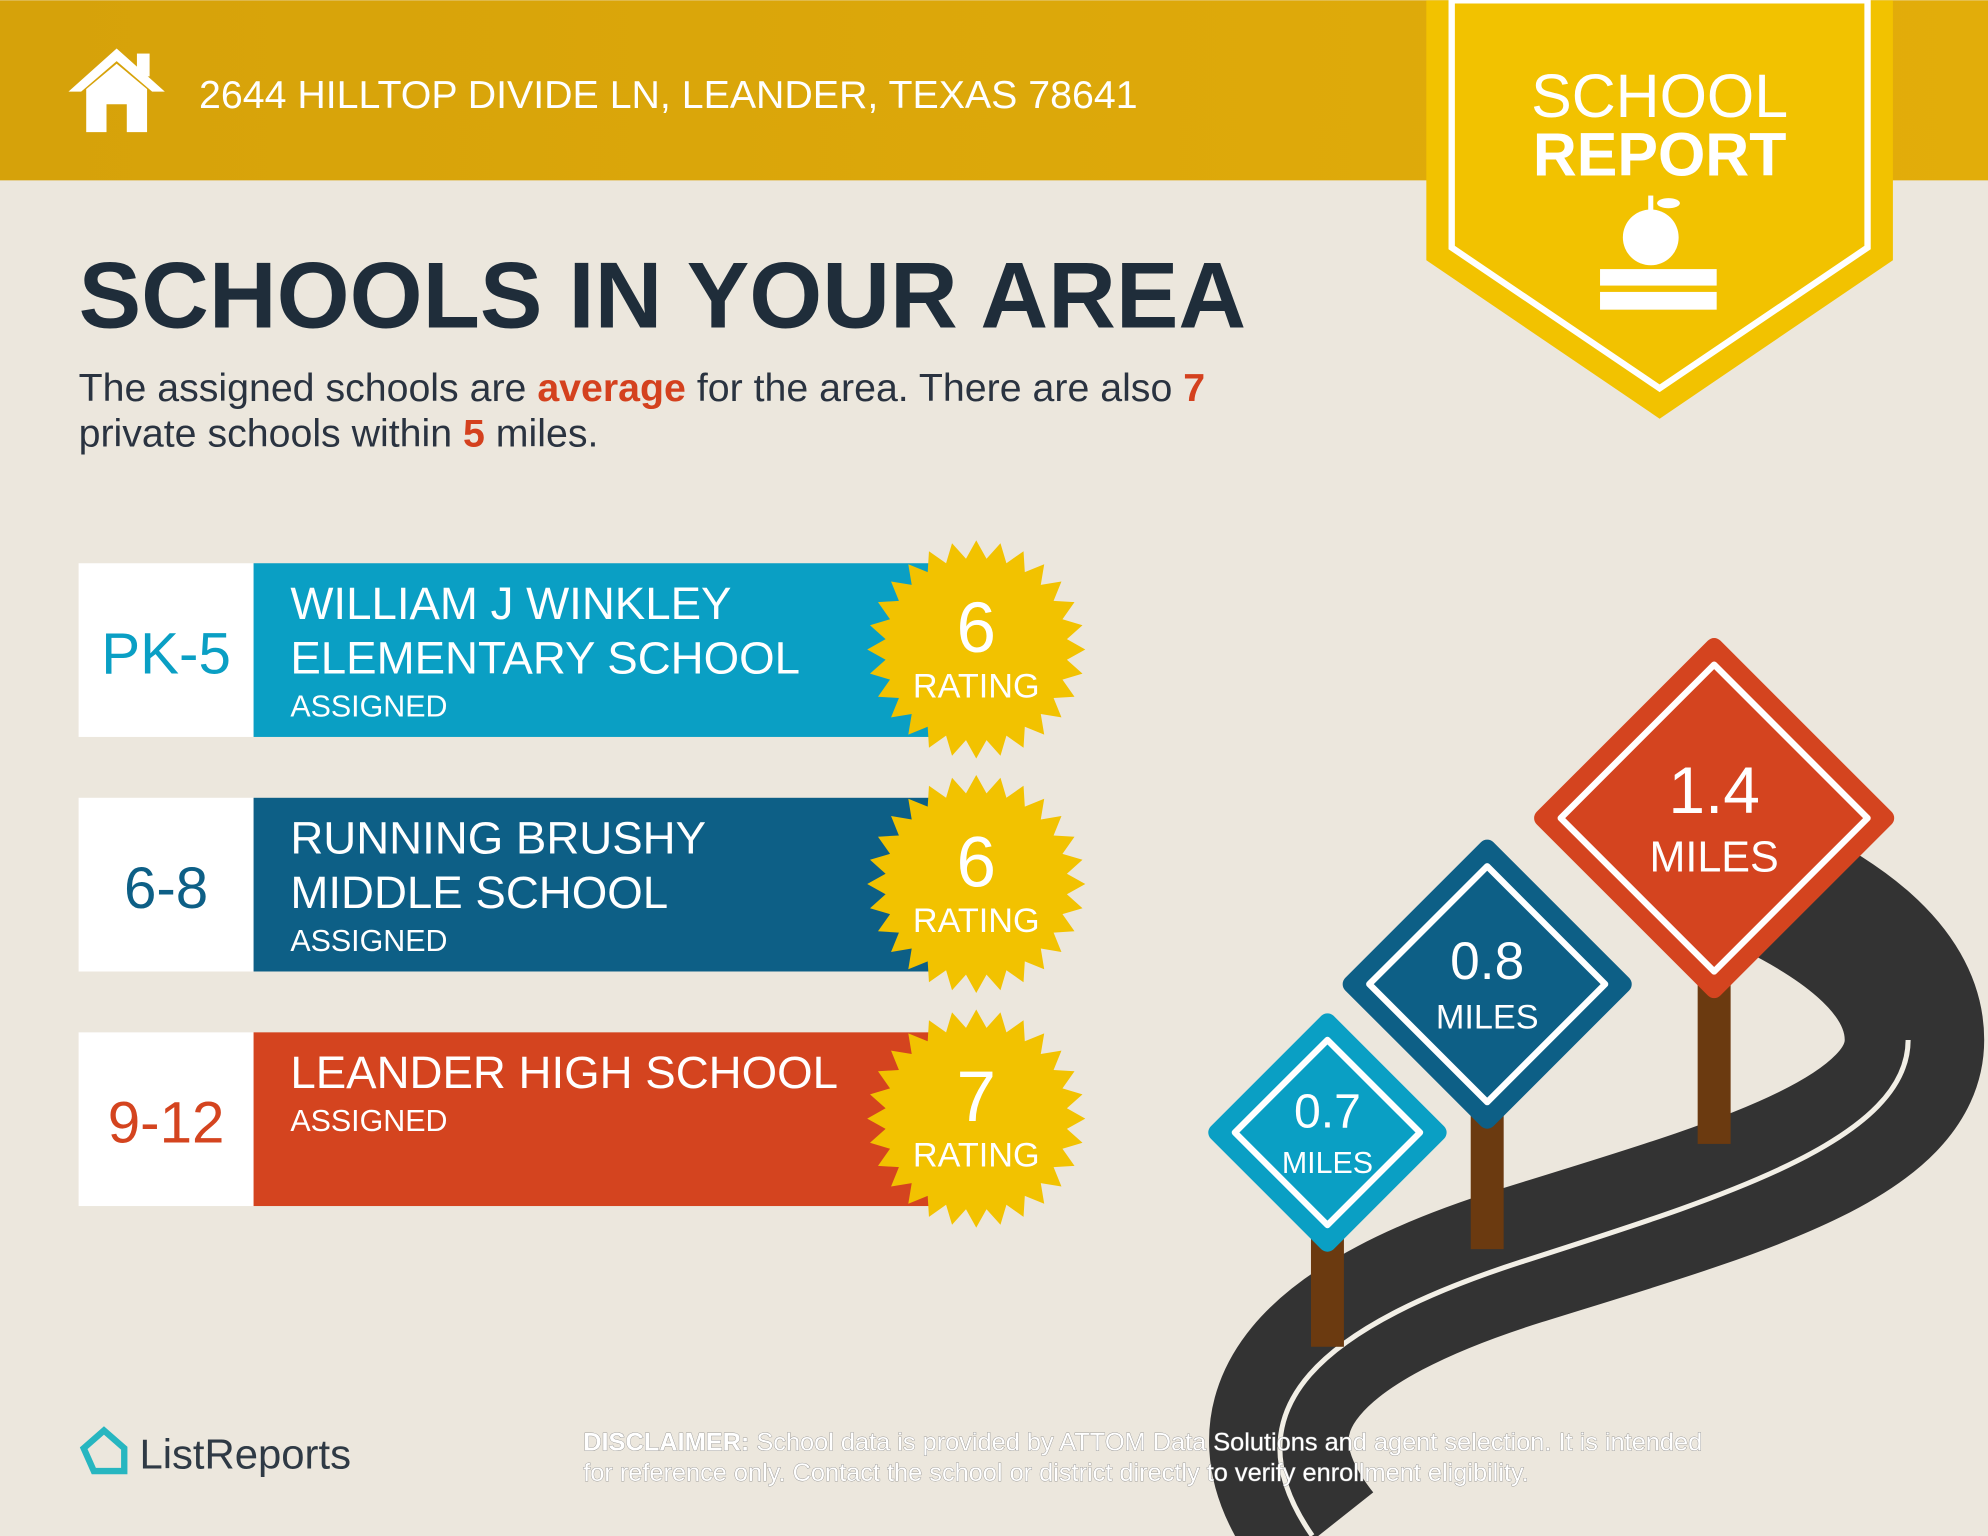 This screenshot has height=1536, width=1988. What do you see at coordinates (611, 388) in the screenshot?
I see `summary-quality: average` at bounding box center [611, 388].